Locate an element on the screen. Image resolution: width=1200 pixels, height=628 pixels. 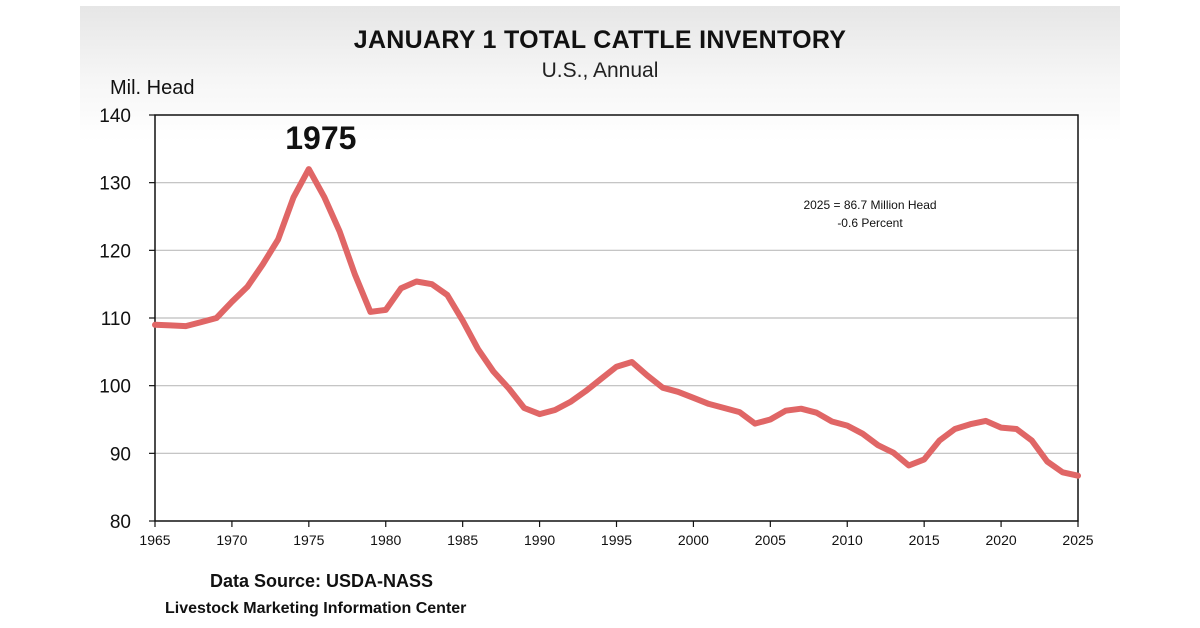
data-point-2000 is located at coordinates (693, 398).